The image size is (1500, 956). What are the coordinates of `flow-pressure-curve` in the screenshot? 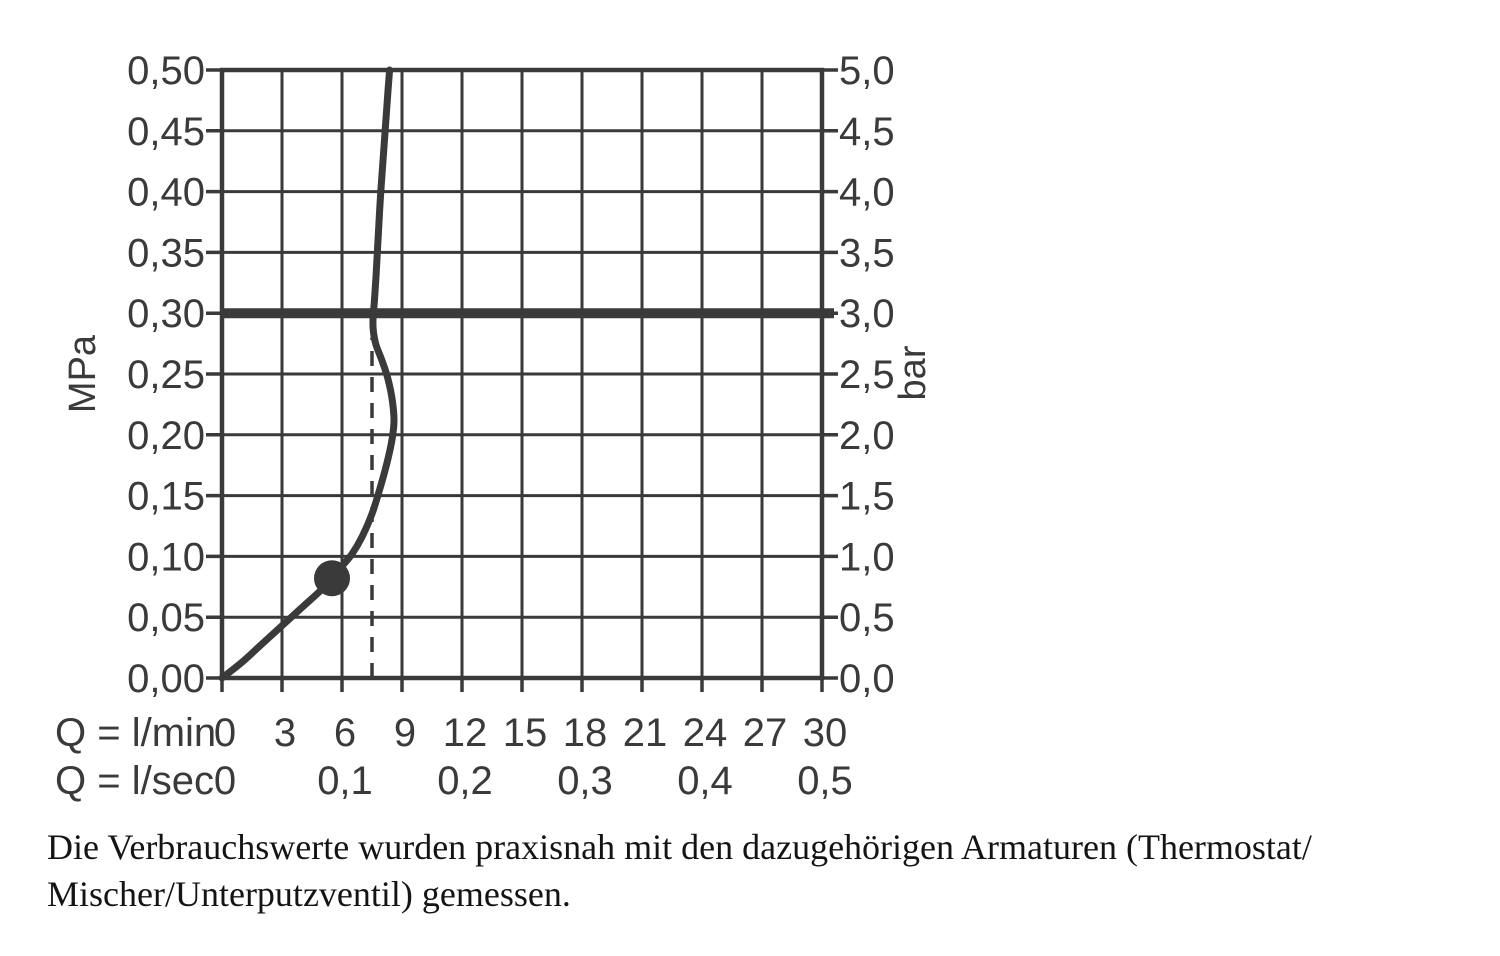 It's located at (308, 374).